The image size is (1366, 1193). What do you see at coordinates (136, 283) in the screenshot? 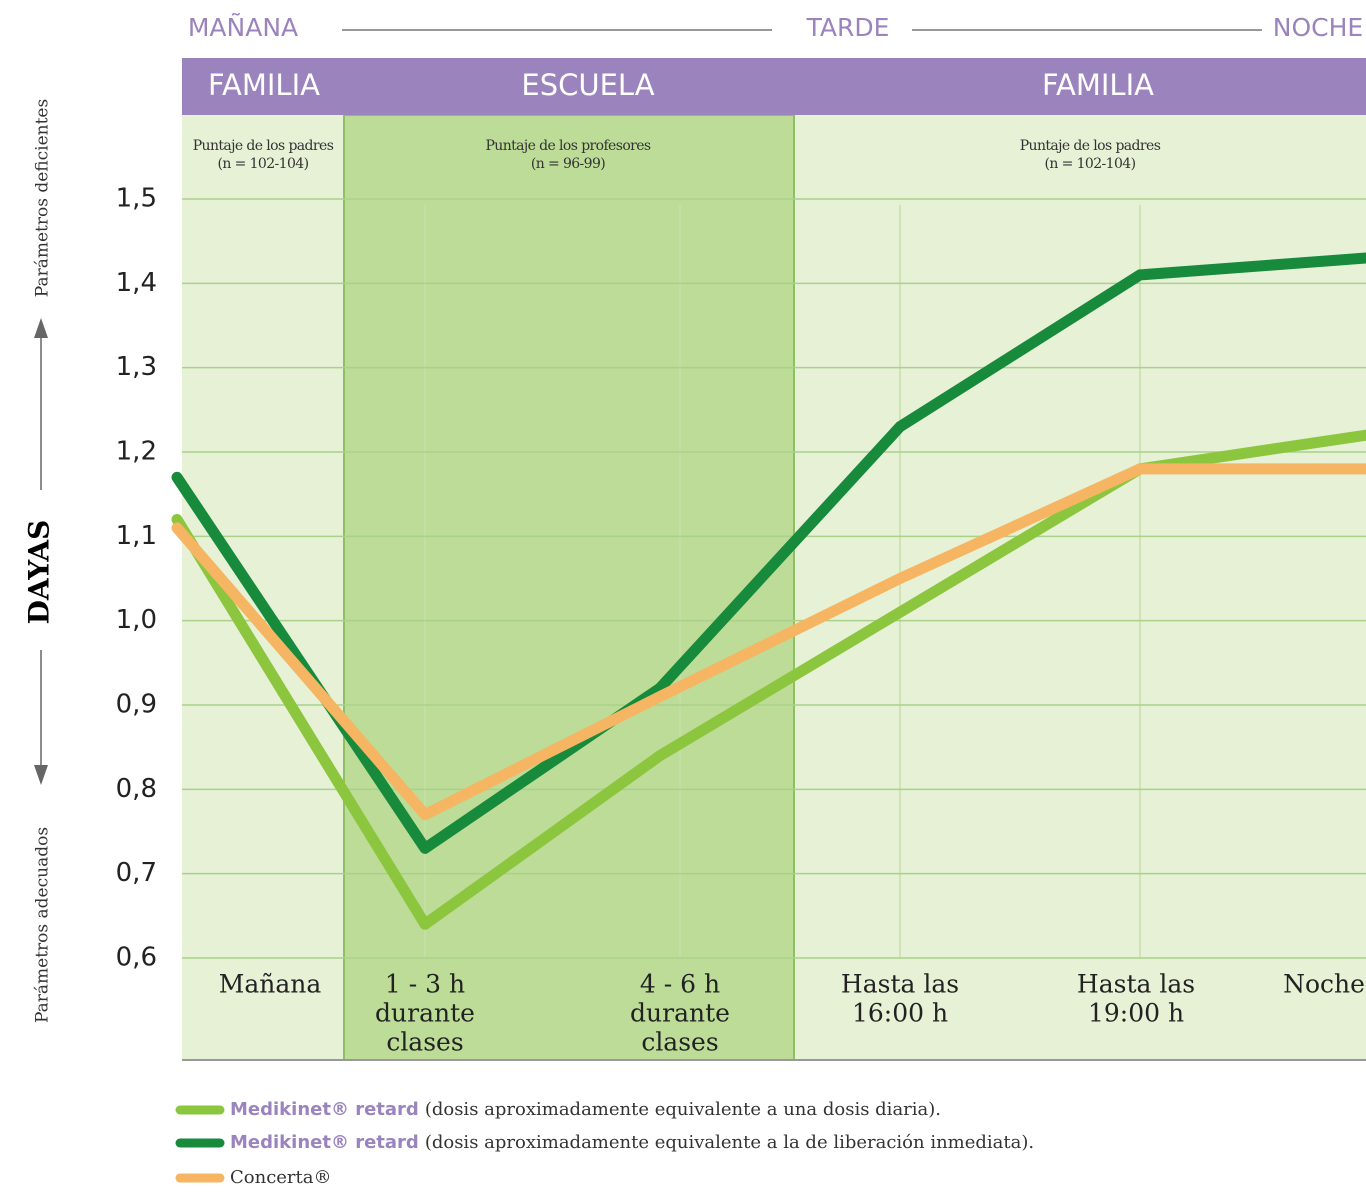
I see `y-tick-label: 1,4` at bounding box center [136, 283].